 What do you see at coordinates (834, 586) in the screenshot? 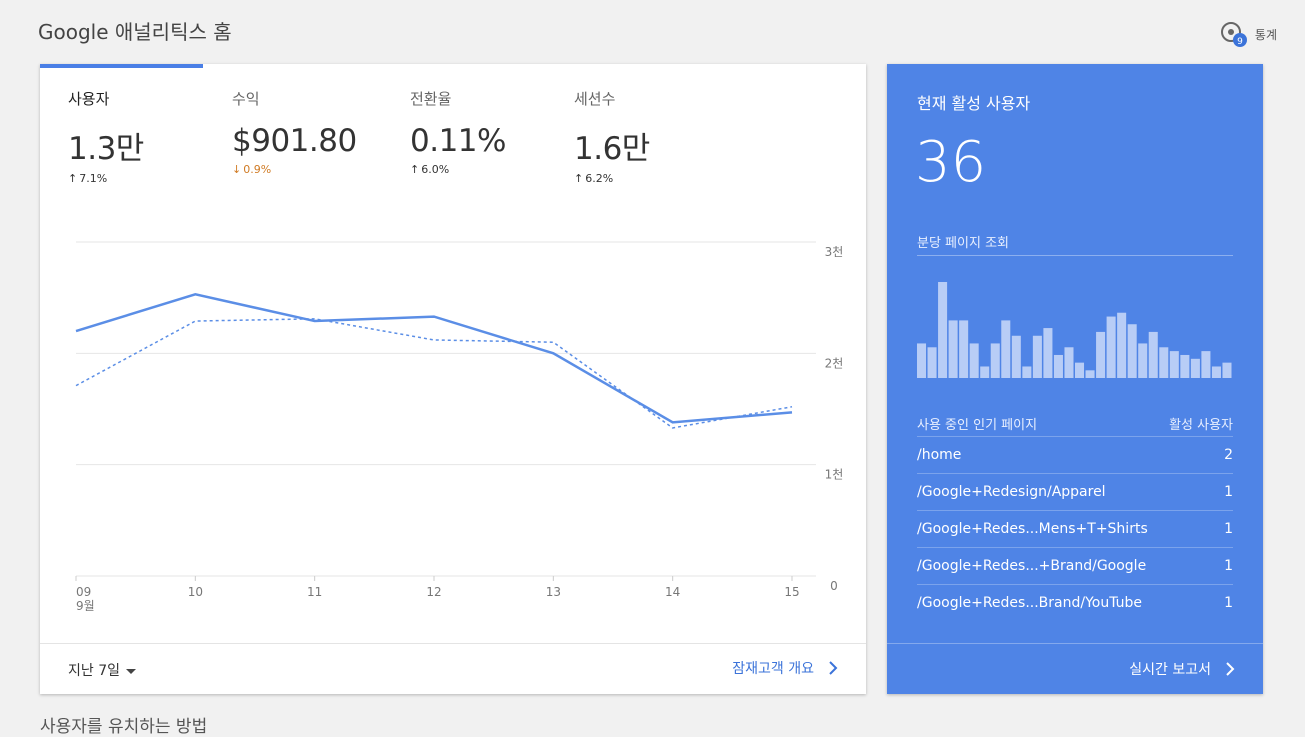
I see `y-tick-label: 0` at bounding box center [834, 586].